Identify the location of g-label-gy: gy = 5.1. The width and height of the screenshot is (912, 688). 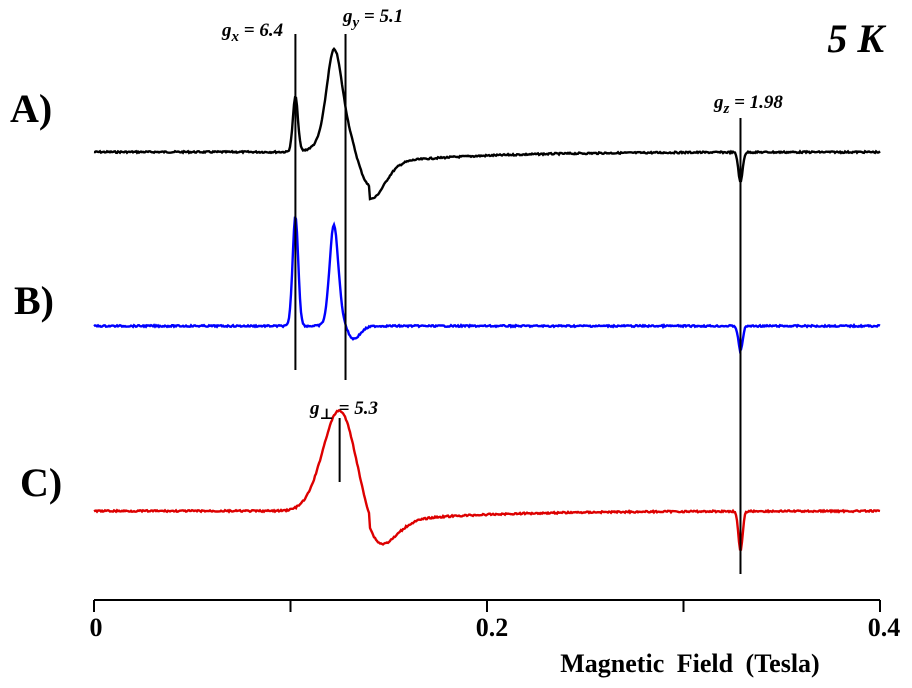
(372, 18).